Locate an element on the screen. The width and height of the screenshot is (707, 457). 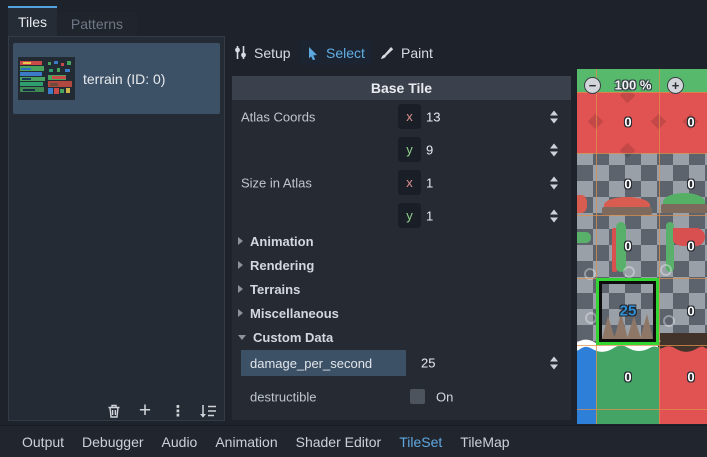
selected-tile-border is located at coordinates (627, 311).